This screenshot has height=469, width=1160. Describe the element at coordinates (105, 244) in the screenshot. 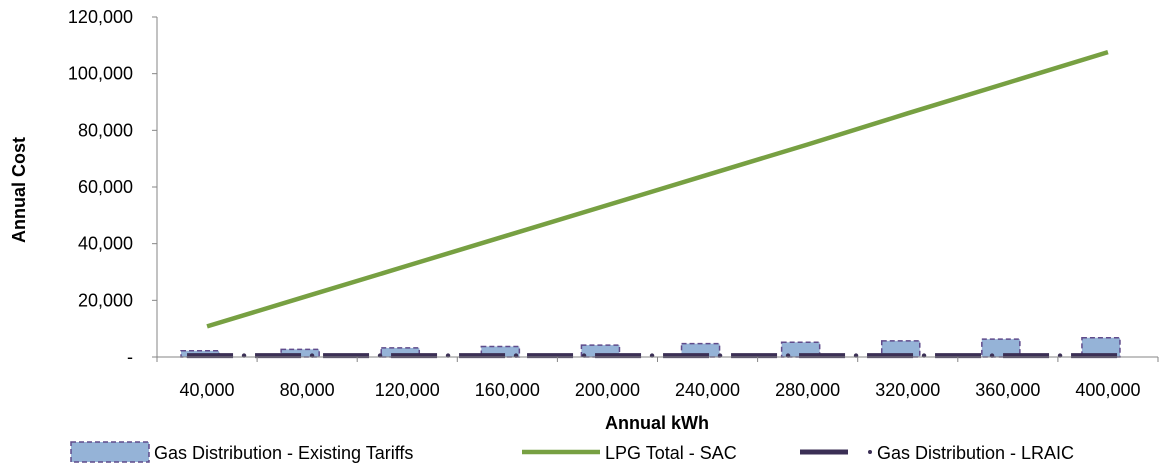

I see `y-tick-label: 40,000` at that location.